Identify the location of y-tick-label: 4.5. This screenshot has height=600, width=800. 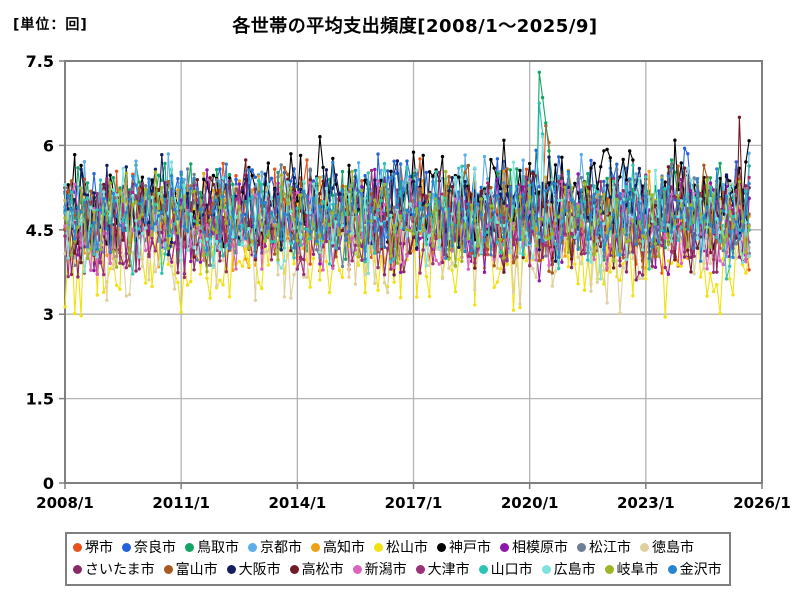
(40, 230).